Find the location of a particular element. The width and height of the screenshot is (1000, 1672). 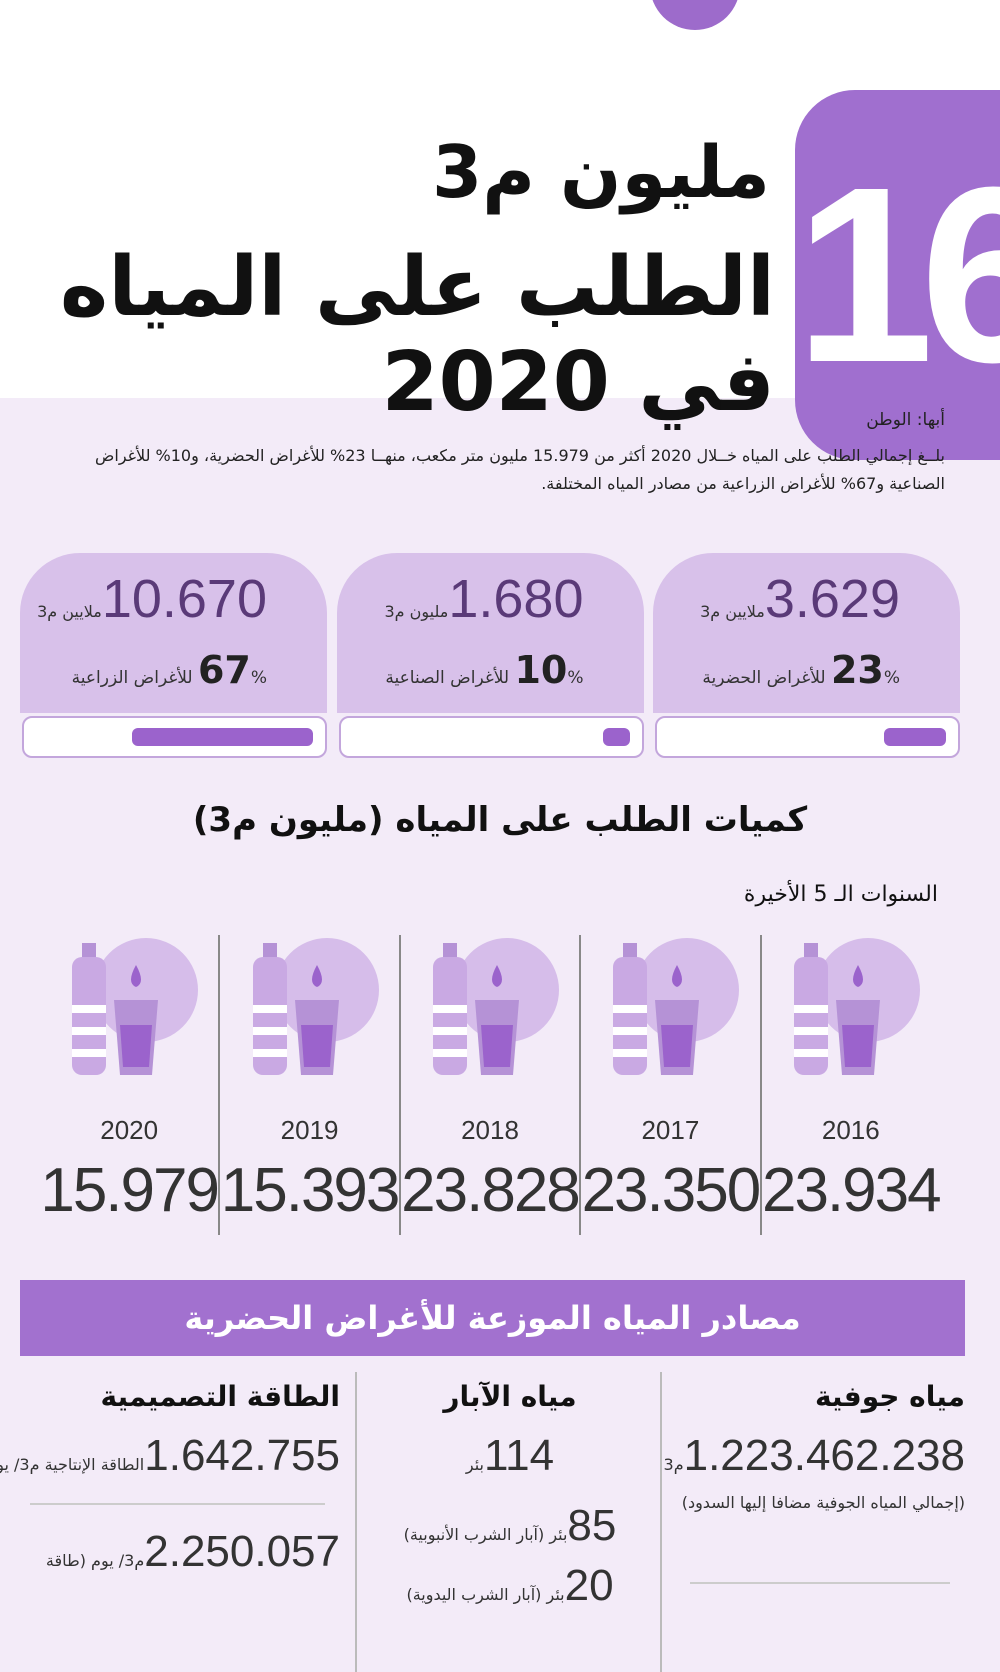

year-column: 2017 23.350 is located at coordinates (671, 1085).